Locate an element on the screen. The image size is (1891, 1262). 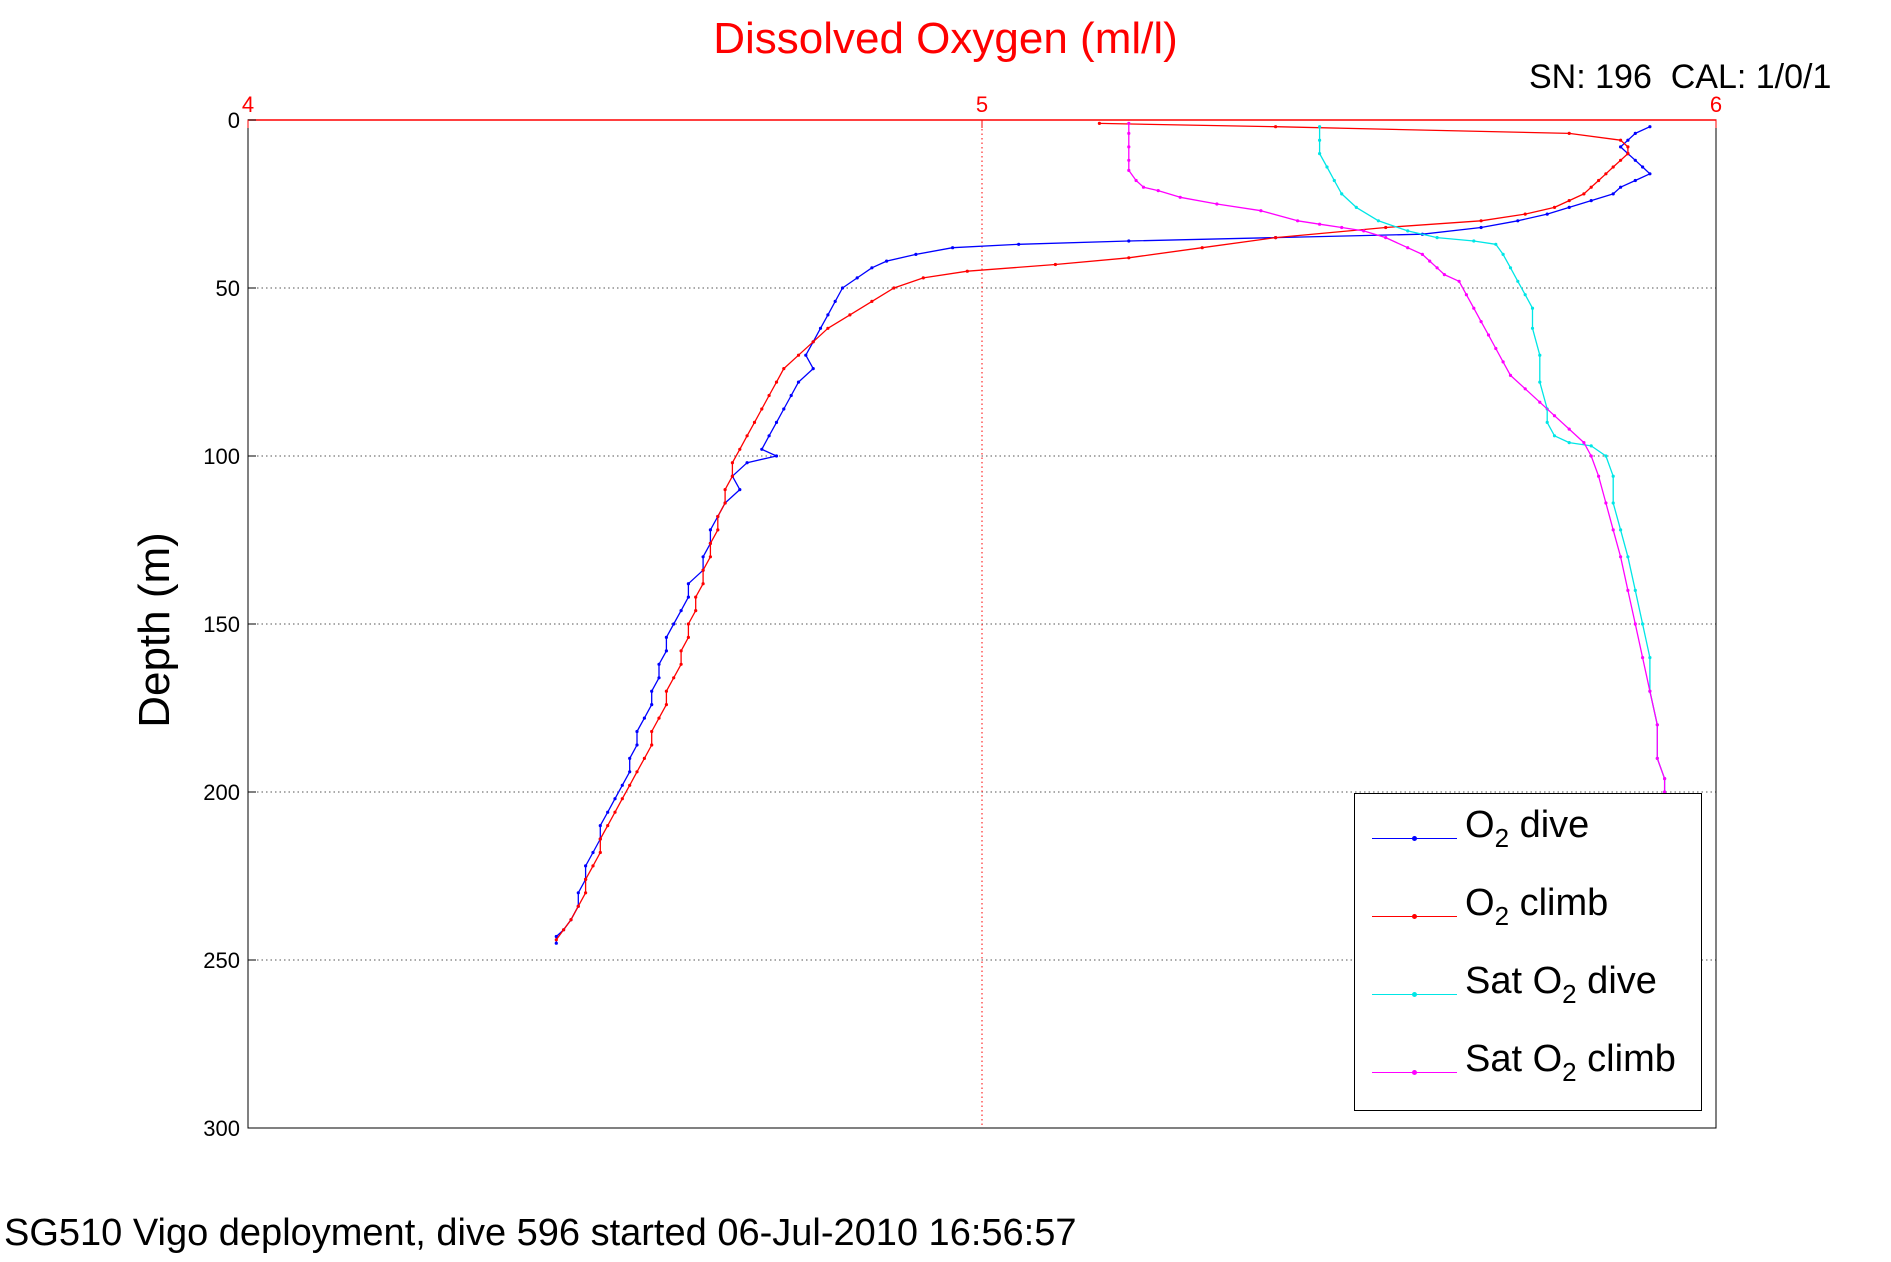
legend-label: O2 climb is located at coordinates (1536, 907).